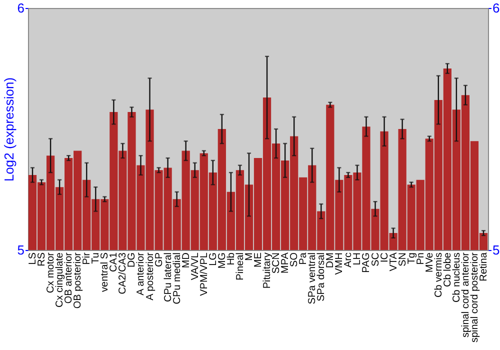  What do you see at coordinates (466, 295) in the screenshot?
I see `x-tick-label: spinal cord anterior` at bounding box center [466, 295].